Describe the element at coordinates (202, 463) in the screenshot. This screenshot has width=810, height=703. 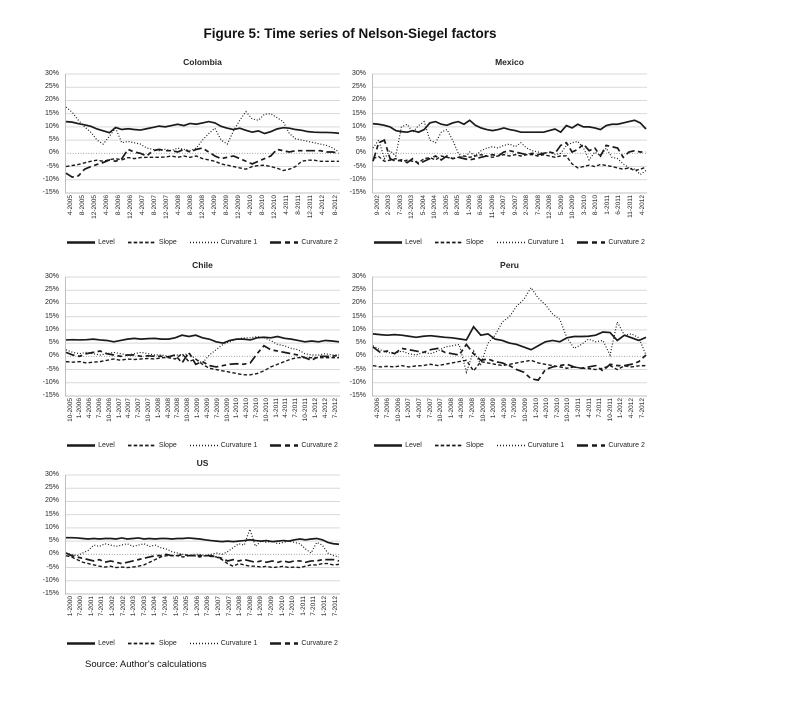
I see `chart-title-us: US` at that location.